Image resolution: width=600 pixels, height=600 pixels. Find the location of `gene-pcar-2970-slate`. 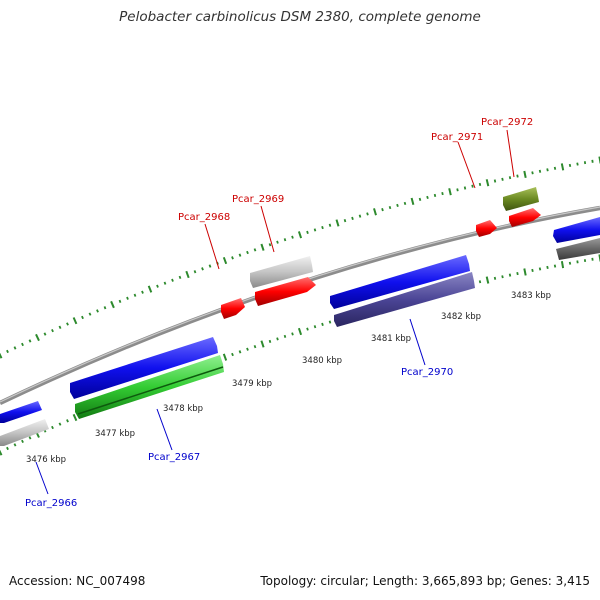

gene-pcar-2970-slate is located at coordinates (404, 299).